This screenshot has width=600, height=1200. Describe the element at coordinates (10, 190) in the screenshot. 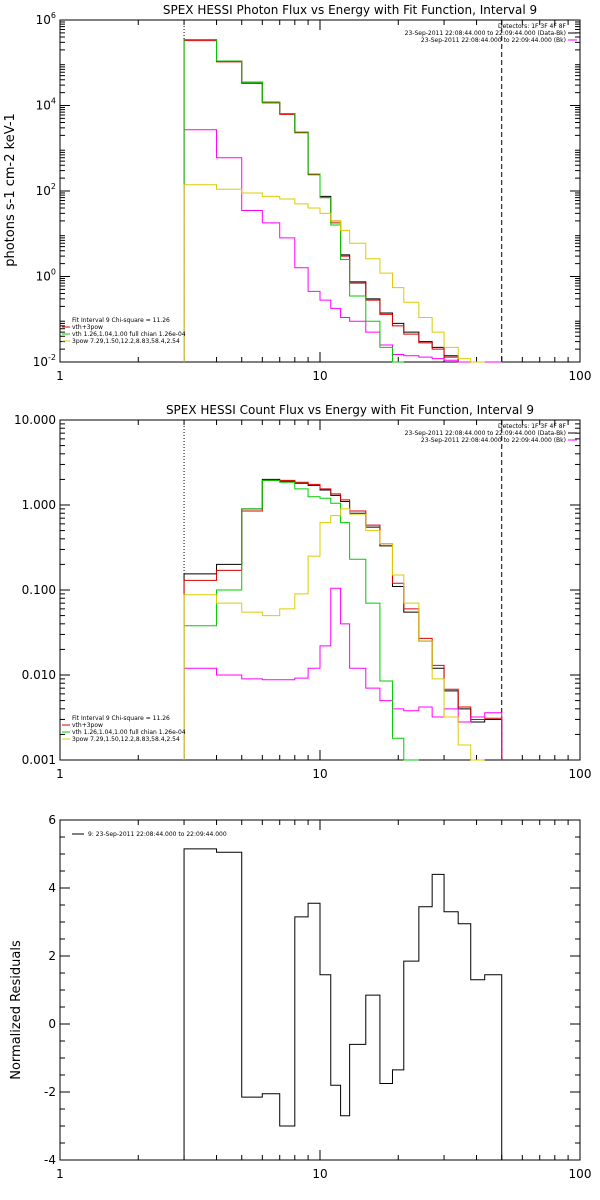

I see `panel-1-ylabel: photons s-1 cm-2 keV-1` at that location.